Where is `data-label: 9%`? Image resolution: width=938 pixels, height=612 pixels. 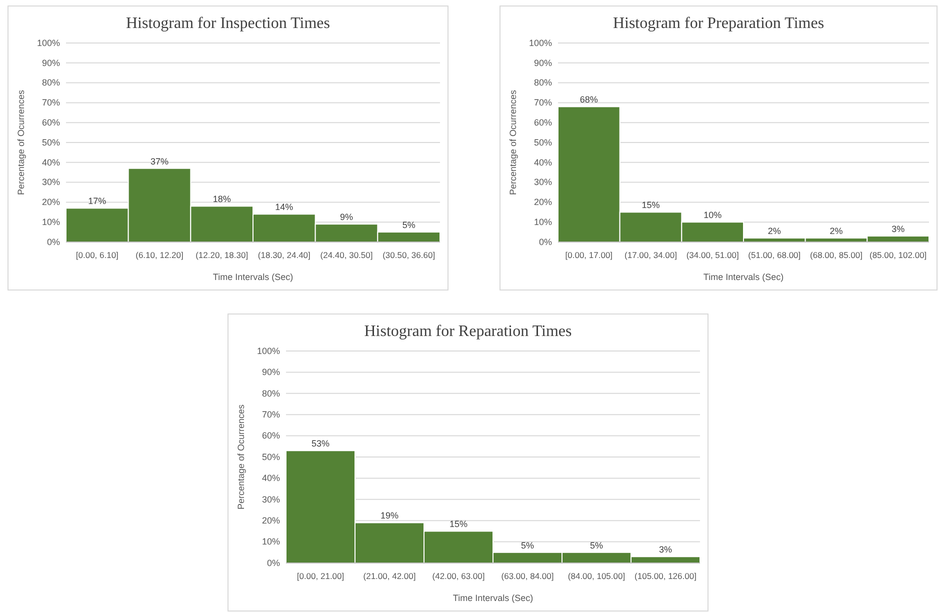
data-label: 9% is located at coordinates (347, 217).